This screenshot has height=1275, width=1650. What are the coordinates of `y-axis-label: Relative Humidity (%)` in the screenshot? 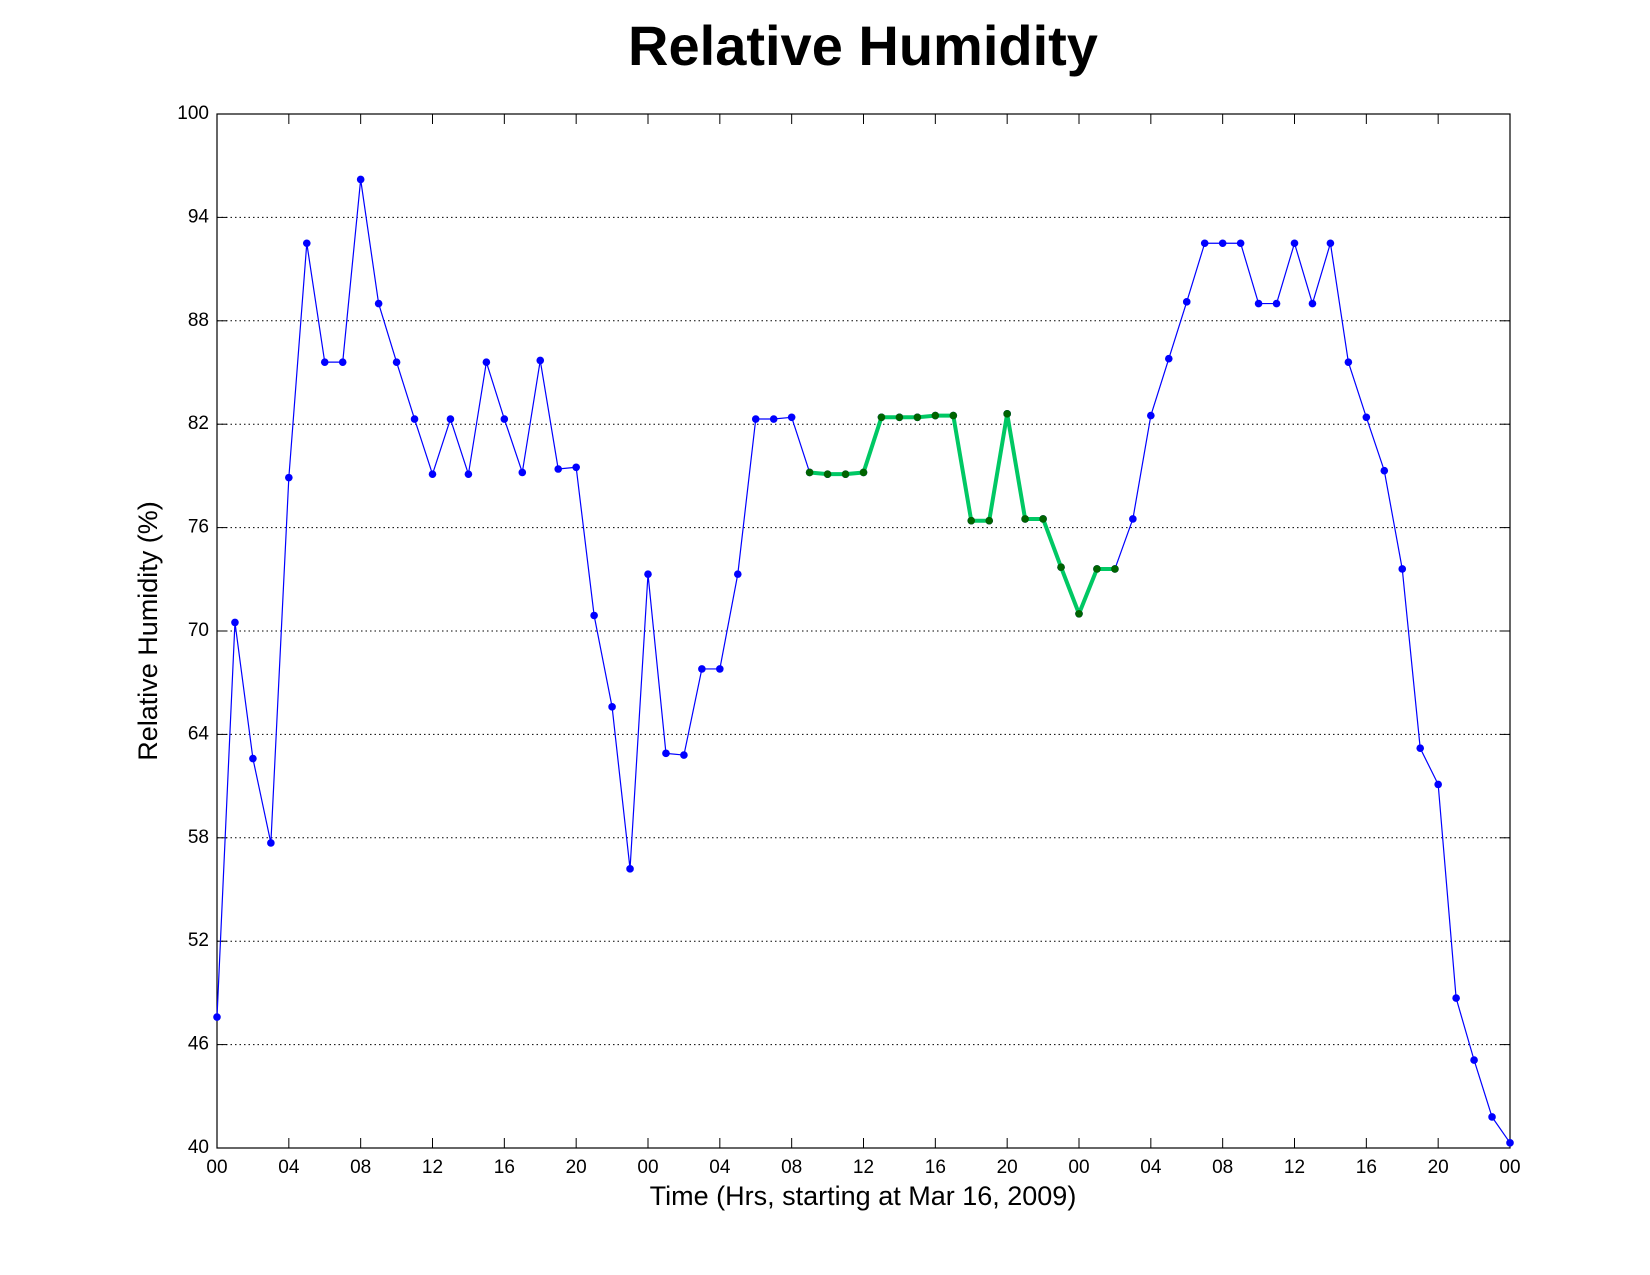 It's located at (148, 631).